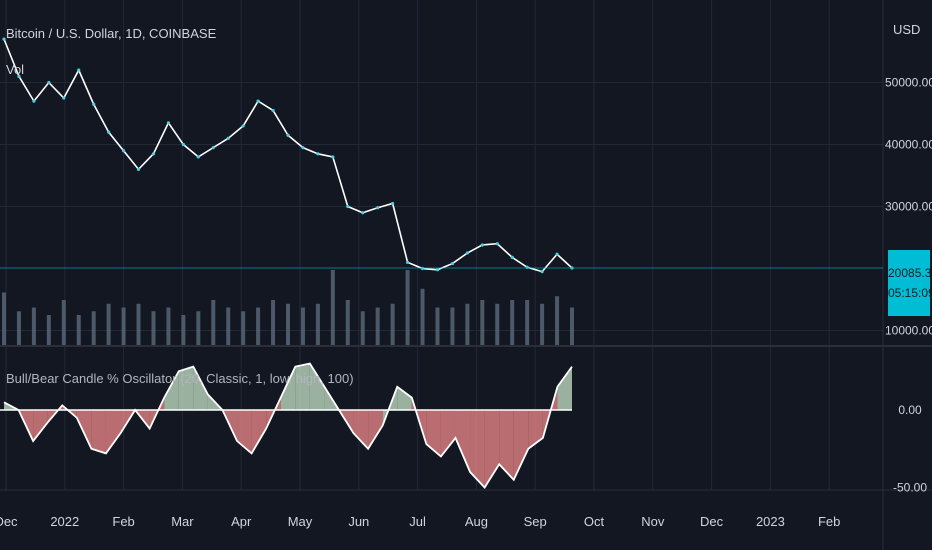  What do you see at coordinates (910, 293) in the screenshot?
I see `countdown-value: 05:15:09` at bounding box center [910, 293].